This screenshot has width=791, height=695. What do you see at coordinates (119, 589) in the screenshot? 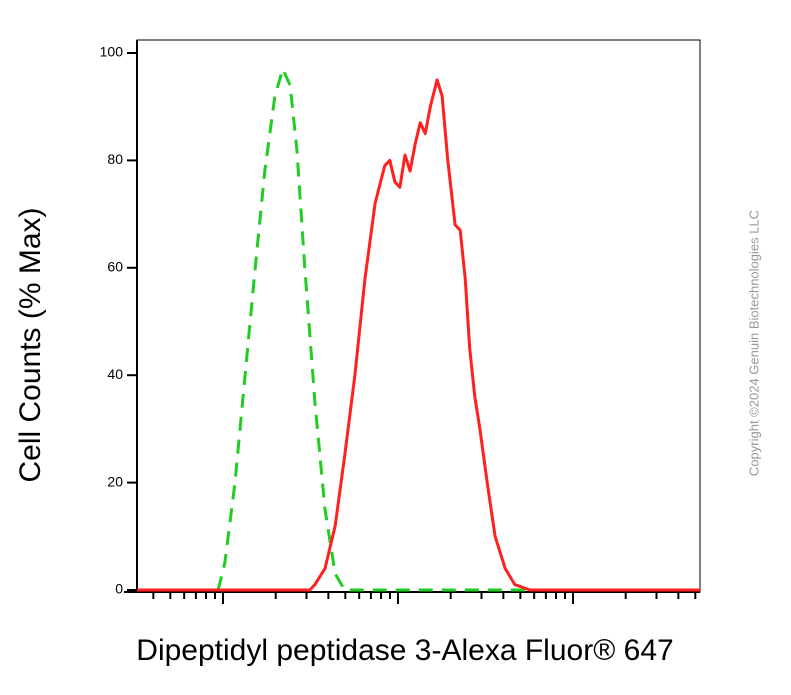
I see `y-tick-label: 0` at bounding box center [119, 589].